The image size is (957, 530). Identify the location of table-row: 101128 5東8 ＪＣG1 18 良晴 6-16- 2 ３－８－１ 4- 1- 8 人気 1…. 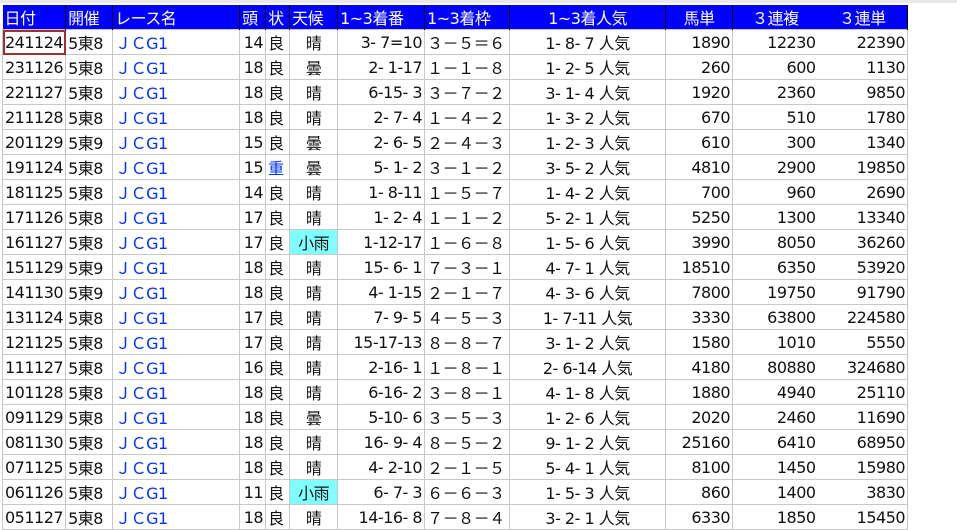
(474, 392).